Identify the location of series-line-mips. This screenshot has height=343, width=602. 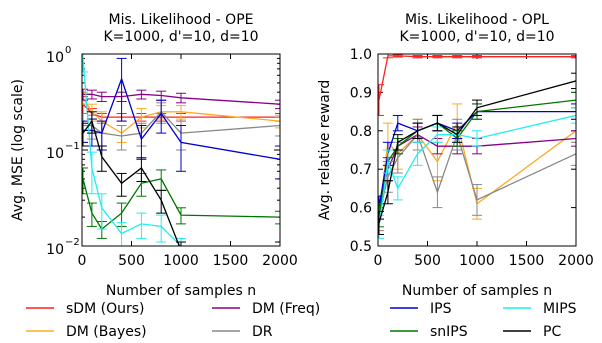
(477, 170).